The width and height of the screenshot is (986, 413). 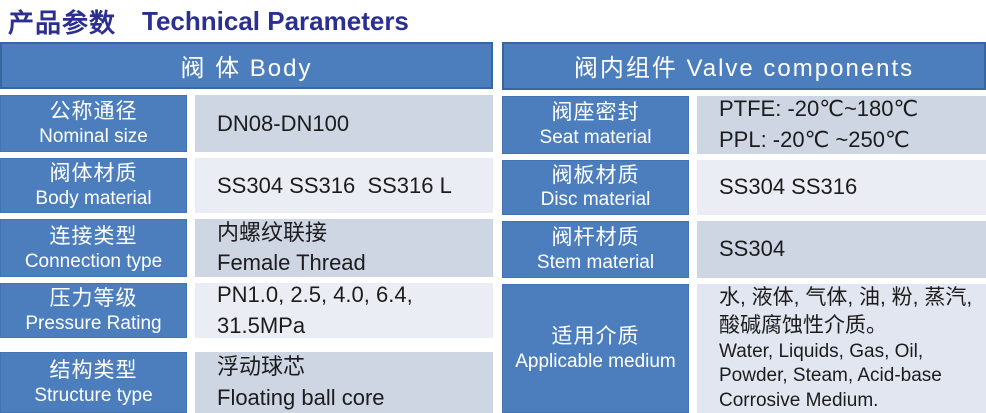 I want to click on row-label-en: Disc material, so click(x=595, y=200).